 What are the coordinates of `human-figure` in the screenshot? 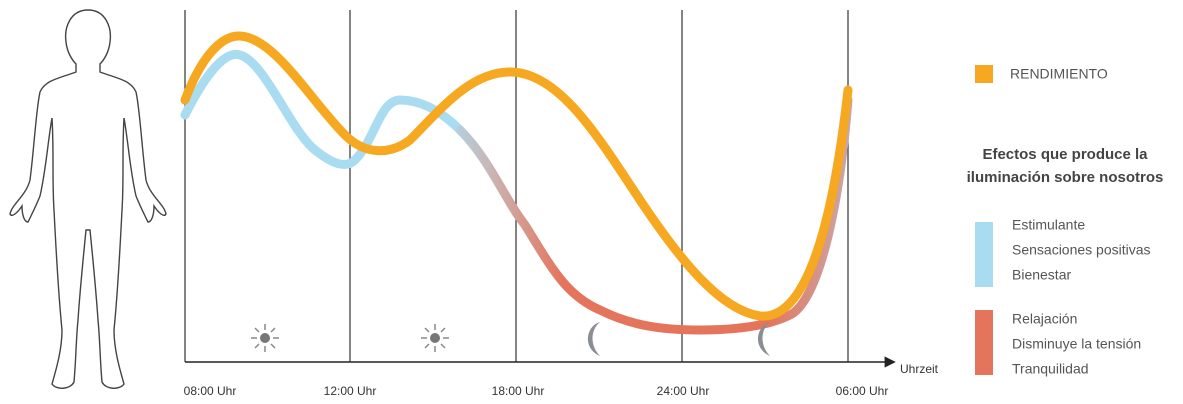 It's located at (88, 199).